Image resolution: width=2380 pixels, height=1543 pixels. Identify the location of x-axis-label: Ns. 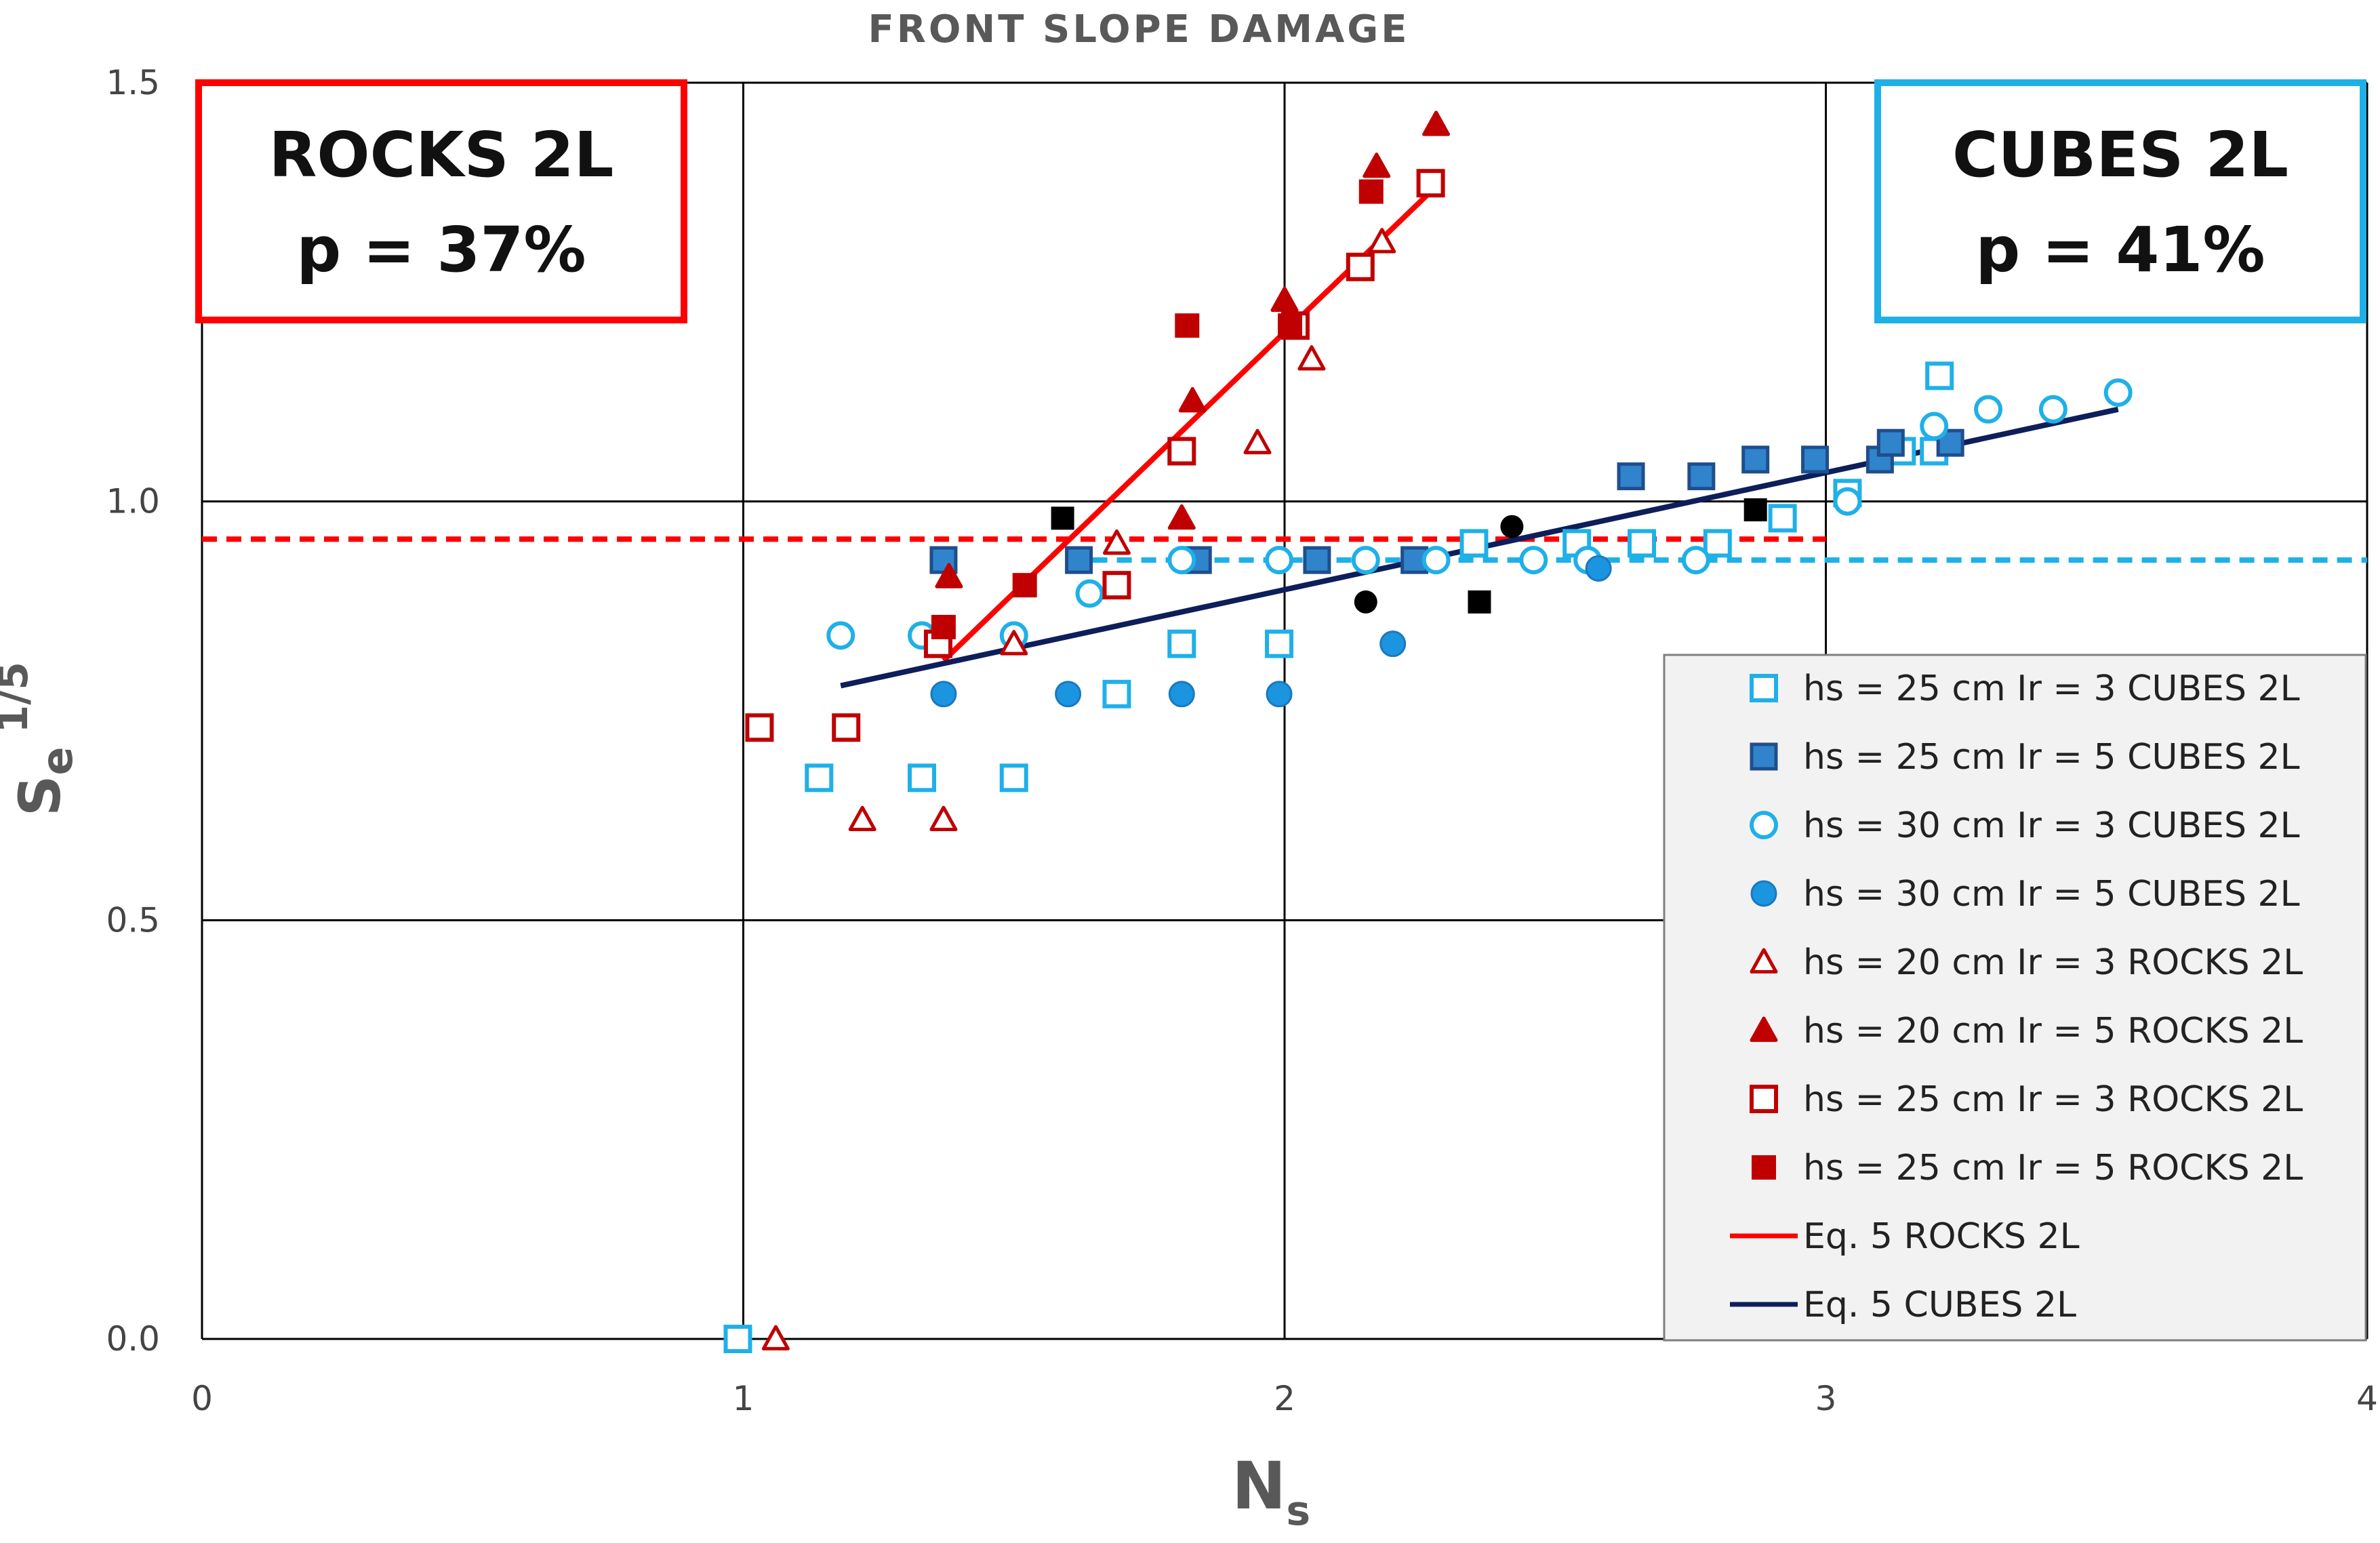
(1271, 1491).